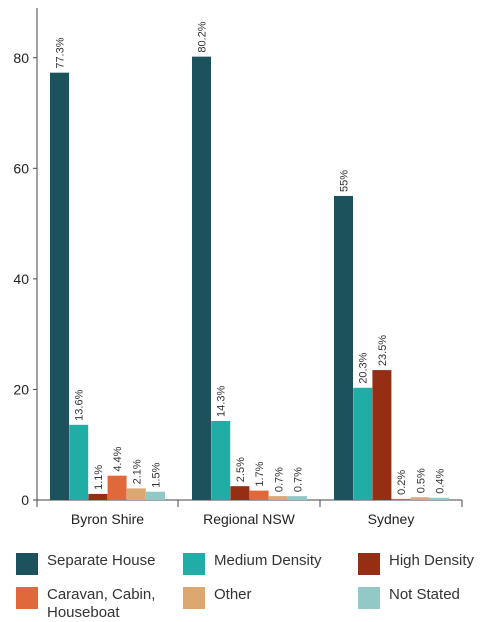 Image resolution: width=484 pixels, height=622 pixels. Describe the element at coordinates (101, 560) in the screenshot. I see `legend-label: Separate House` at that location.